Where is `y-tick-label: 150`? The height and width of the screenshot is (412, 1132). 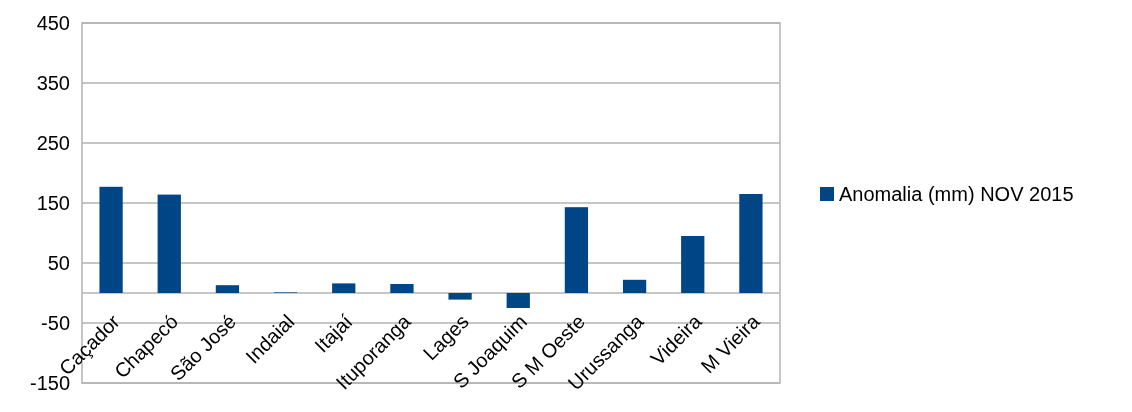 y-tick-label: 150 is located at coordinates (53, 203).